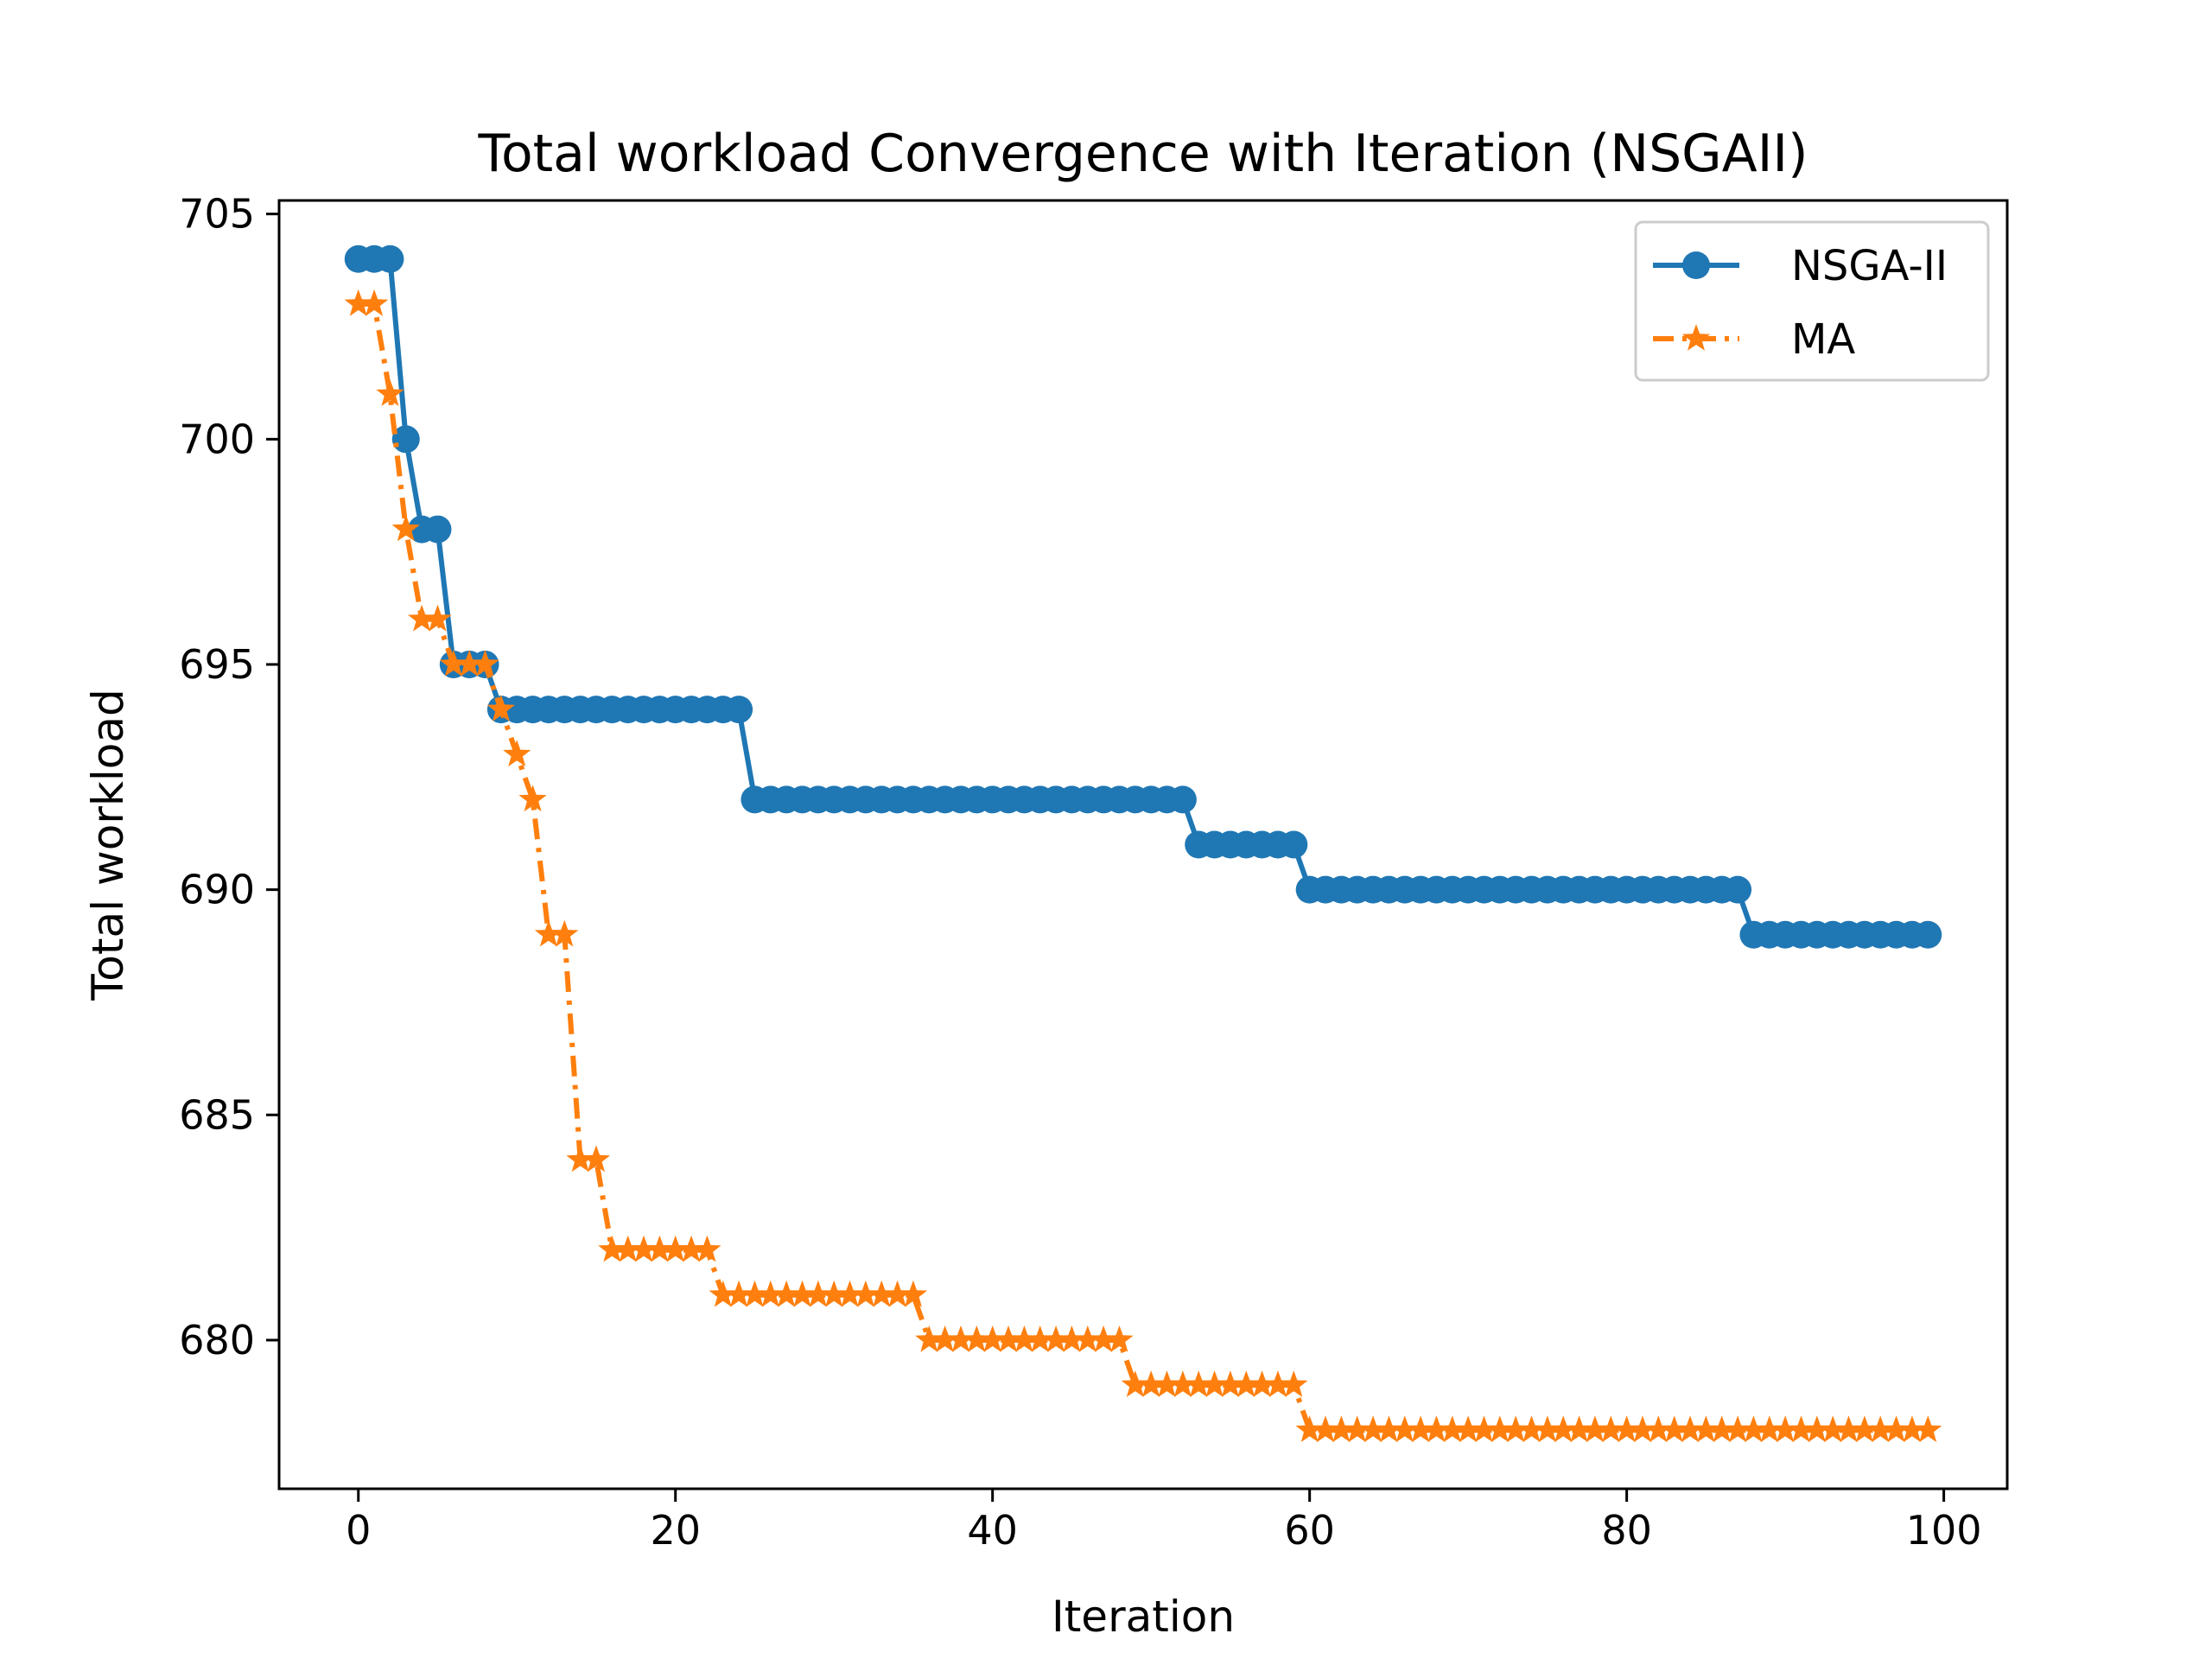  What do you see at coordinates (358, 1530) in the screenshot?
I see `x-tick-label: 0` at bounding box center [358, 1530].